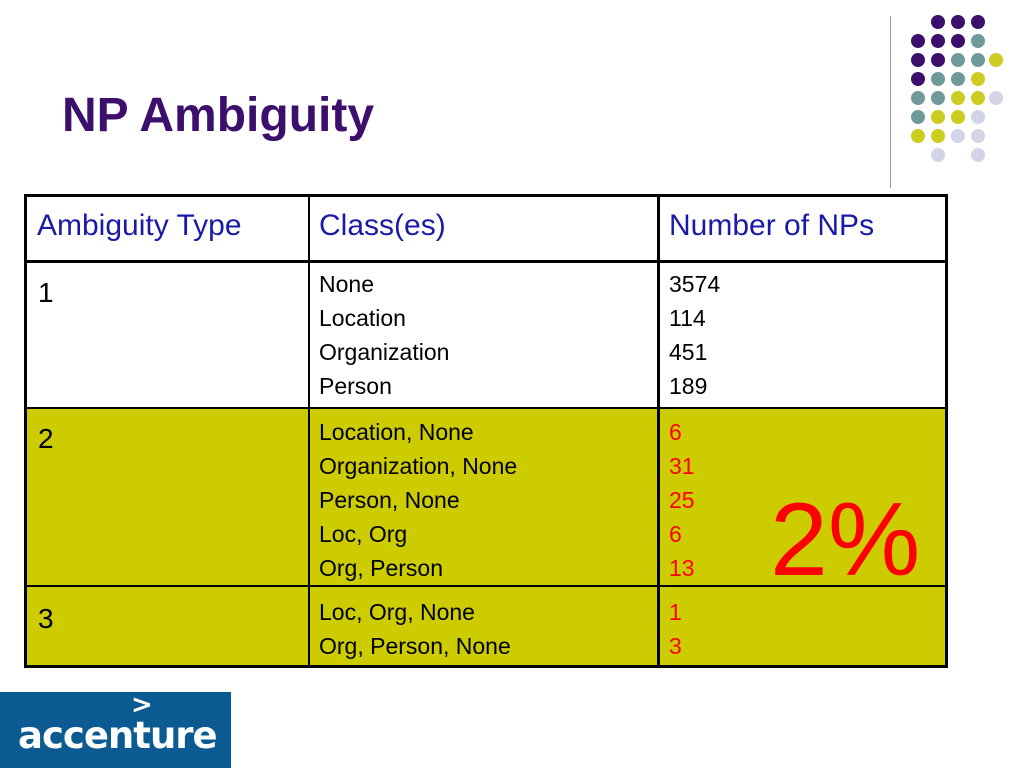 Image resolution: width=1024 pixels, height=768 pixels. I want to click on class-item: Org, Person, None, so click(415, 646).